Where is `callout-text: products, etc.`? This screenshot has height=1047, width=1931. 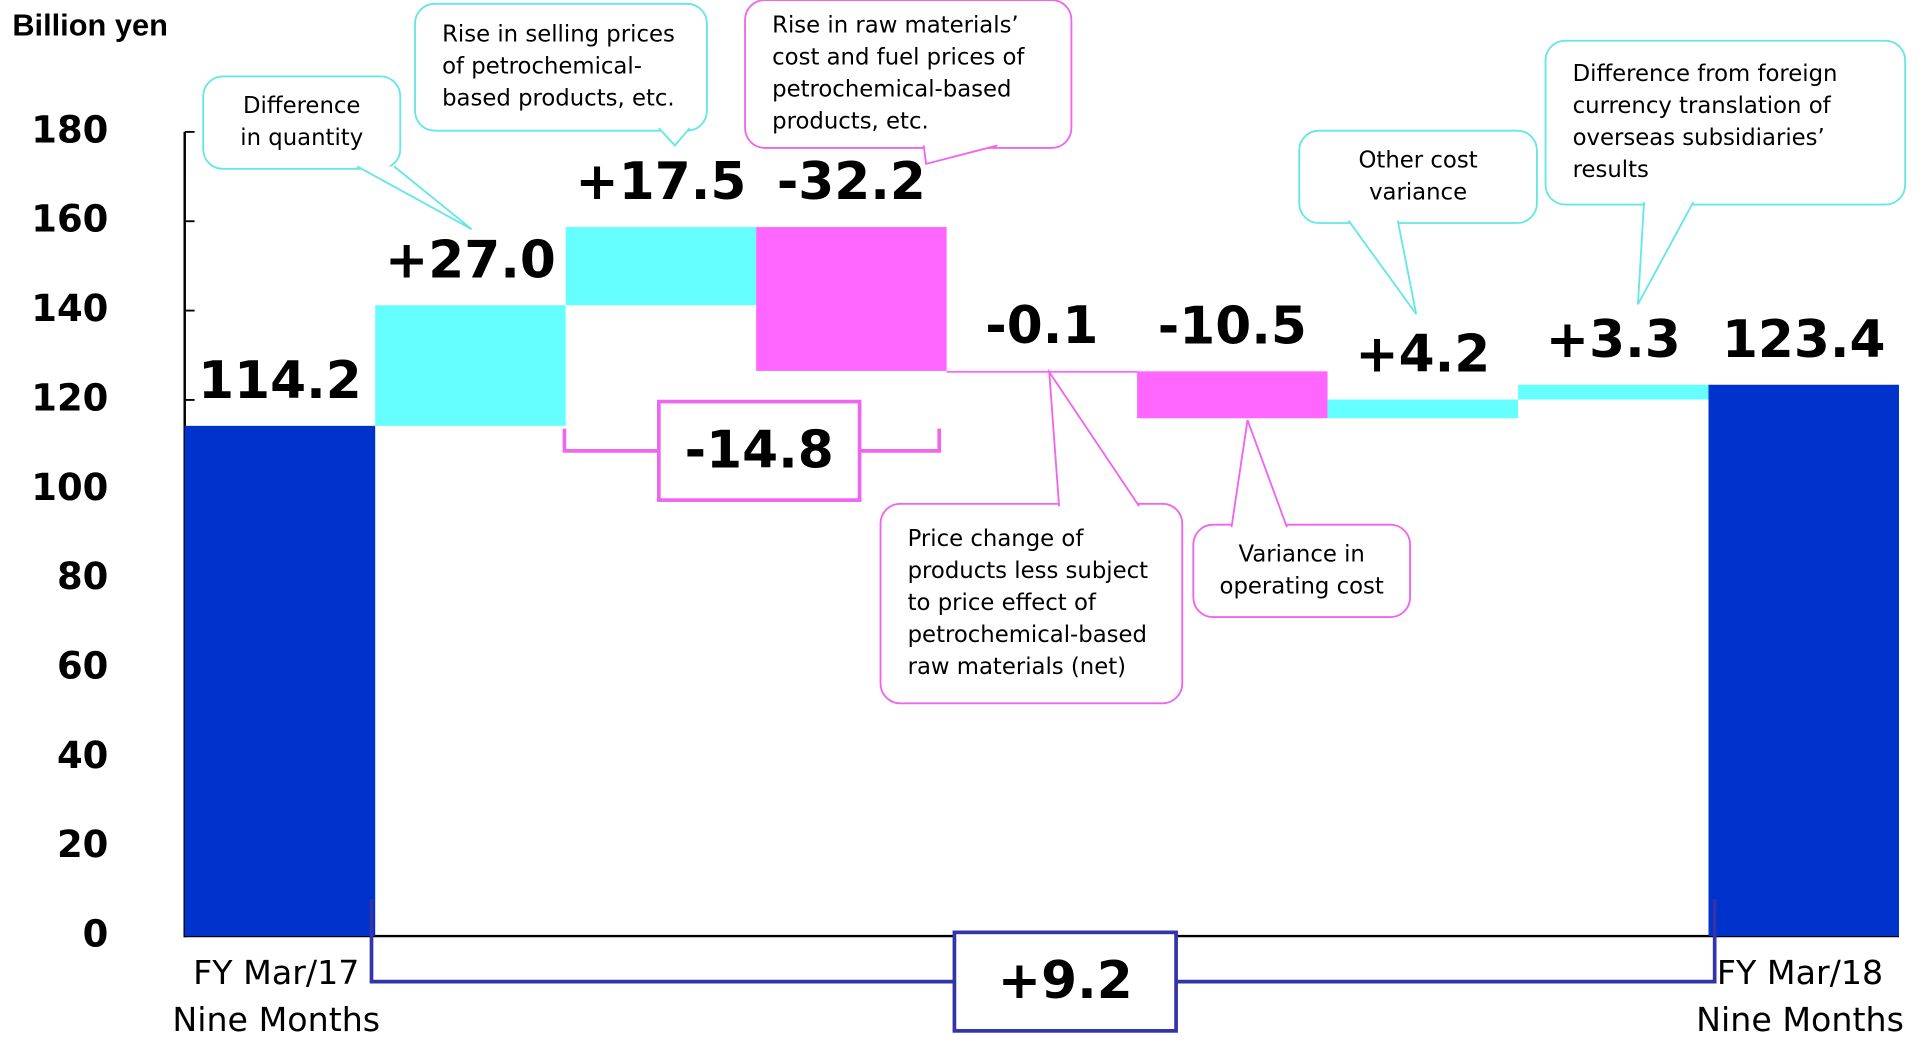
callout-text: products, etc. is located at coordinates (850, 122).